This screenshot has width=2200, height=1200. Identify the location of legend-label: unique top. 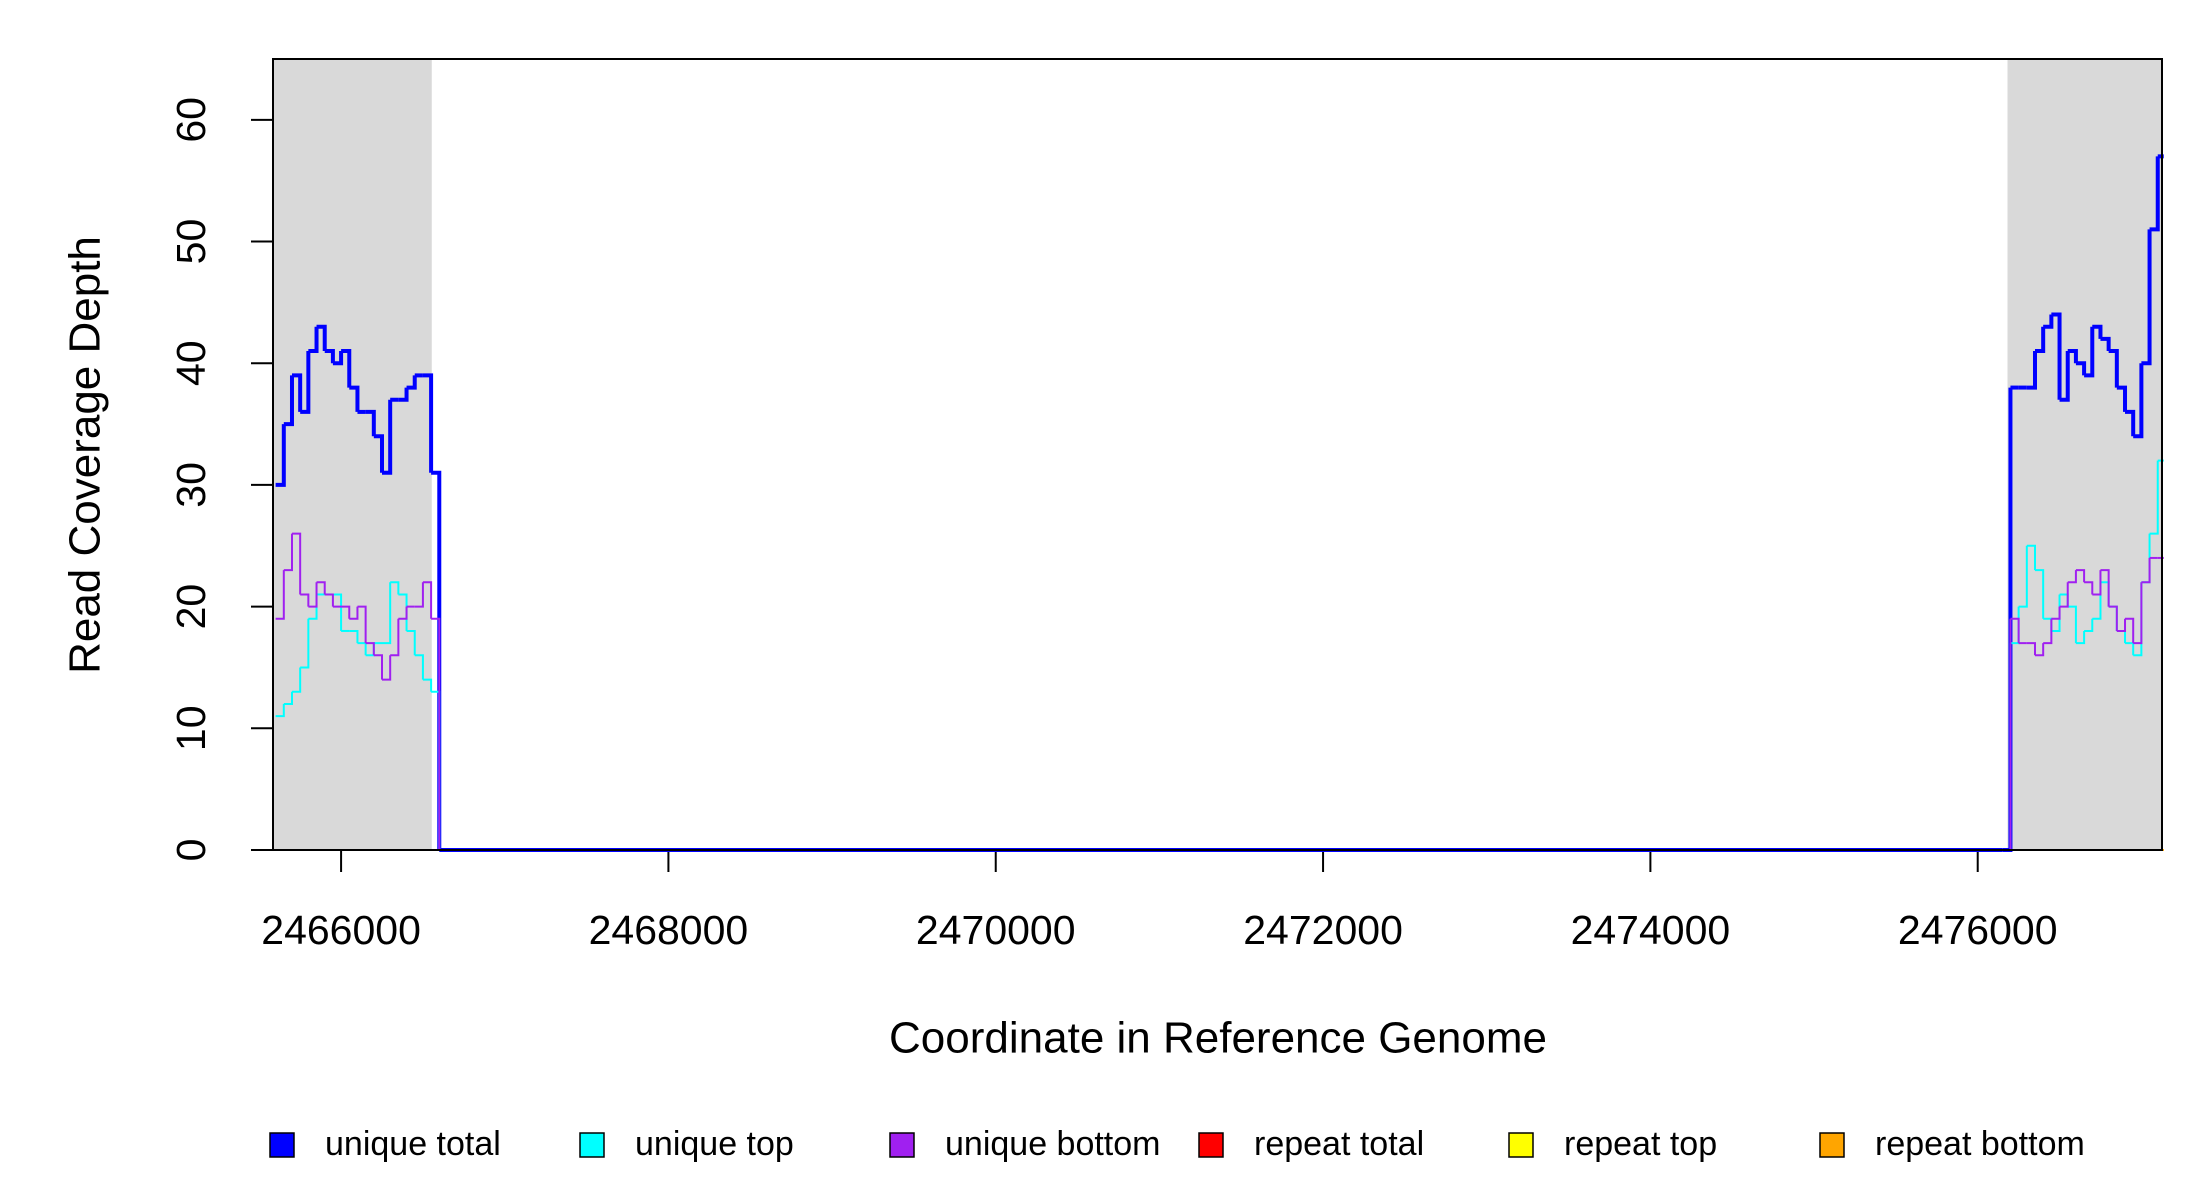
(714, 1144).